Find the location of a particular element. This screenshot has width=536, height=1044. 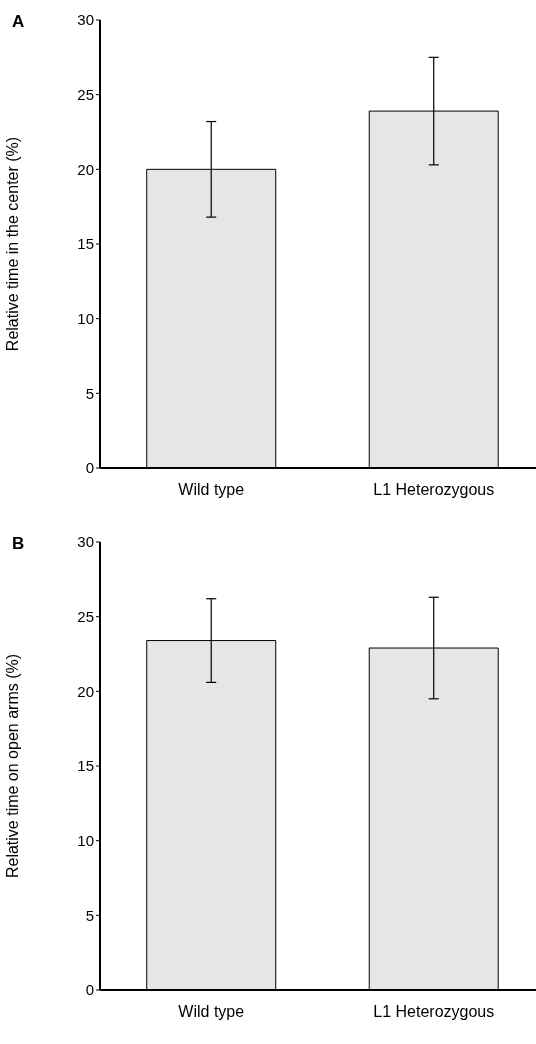

chart-title: A is located at coordinates (18, 22).